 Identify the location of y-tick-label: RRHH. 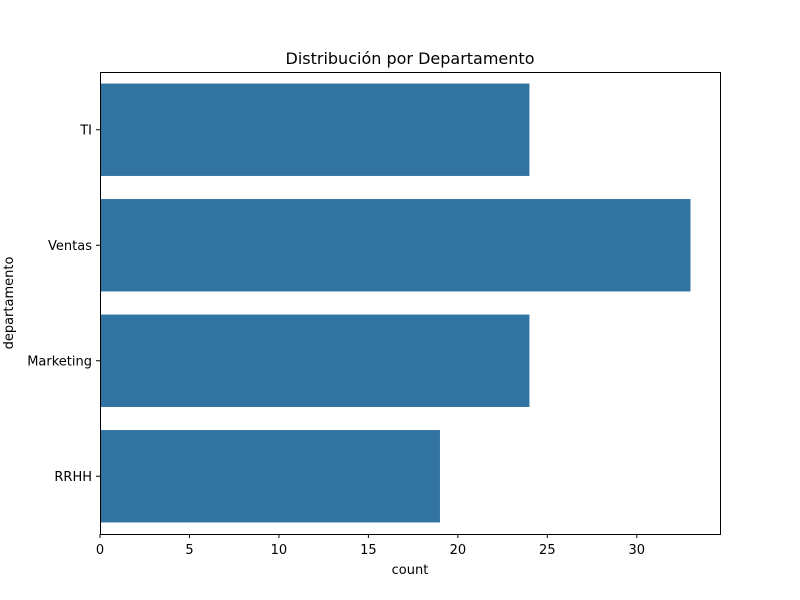
(73, 477).